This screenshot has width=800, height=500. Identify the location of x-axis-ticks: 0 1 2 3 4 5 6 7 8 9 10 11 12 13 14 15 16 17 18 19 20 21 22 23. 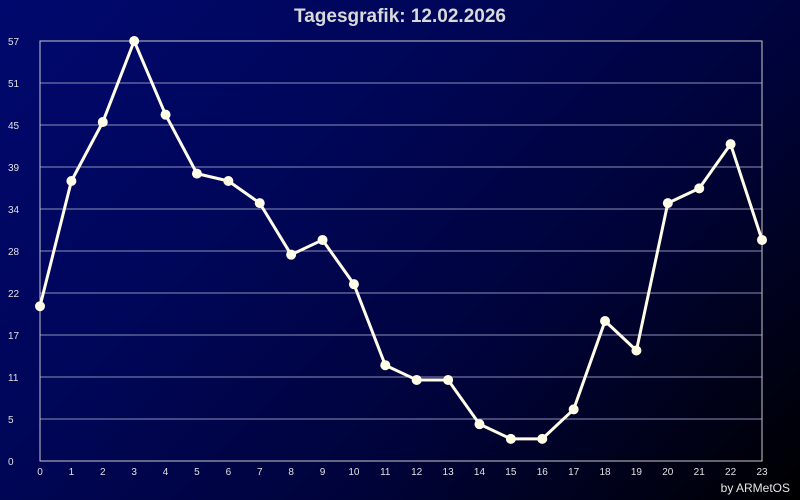
(402, 472).